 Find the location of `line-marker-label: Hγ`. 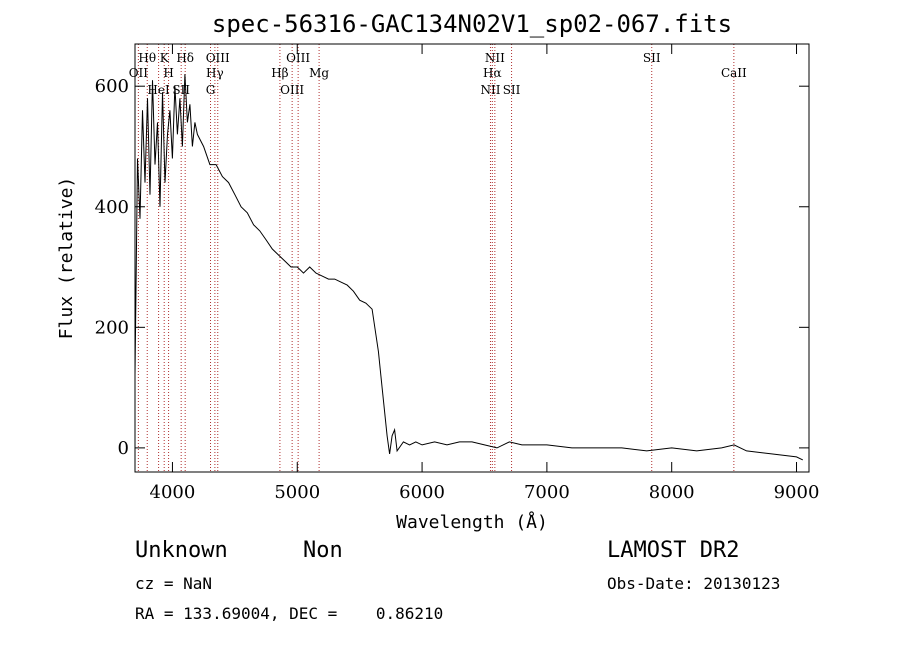

line-marker-label: Hγ is located at coordinates (215, 73).